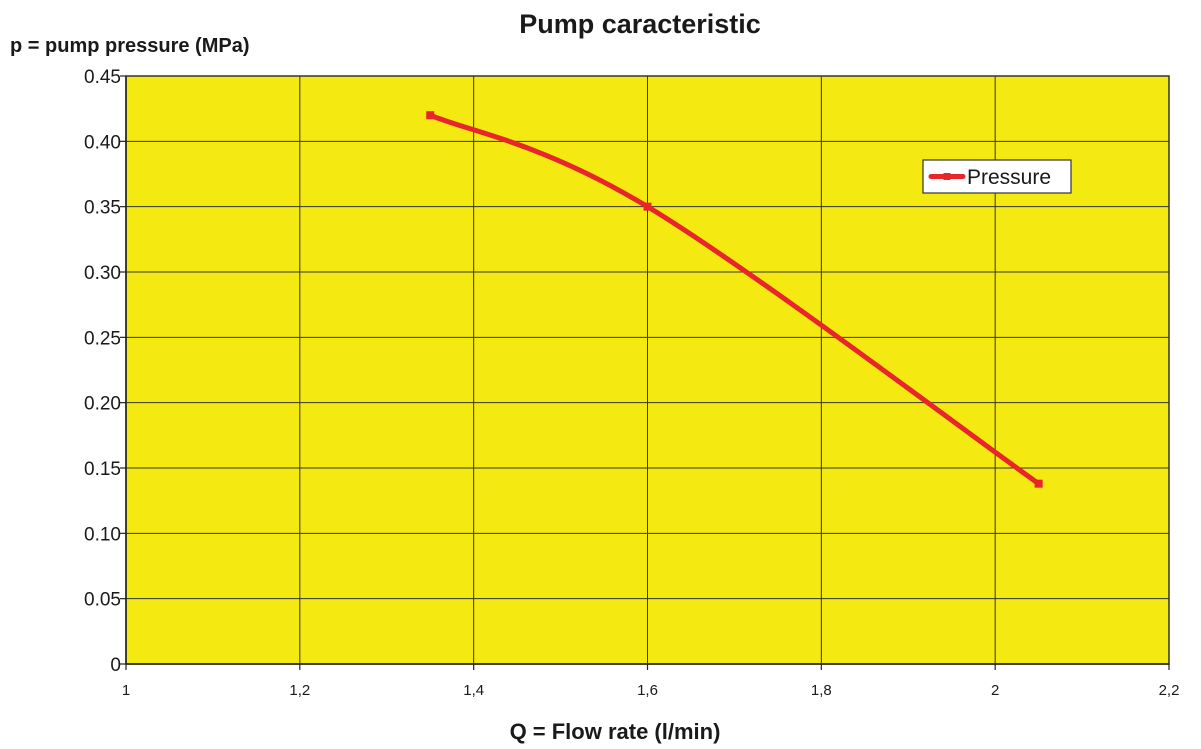  I want to click on y-tick-label: 0.20, so click(102, 404).